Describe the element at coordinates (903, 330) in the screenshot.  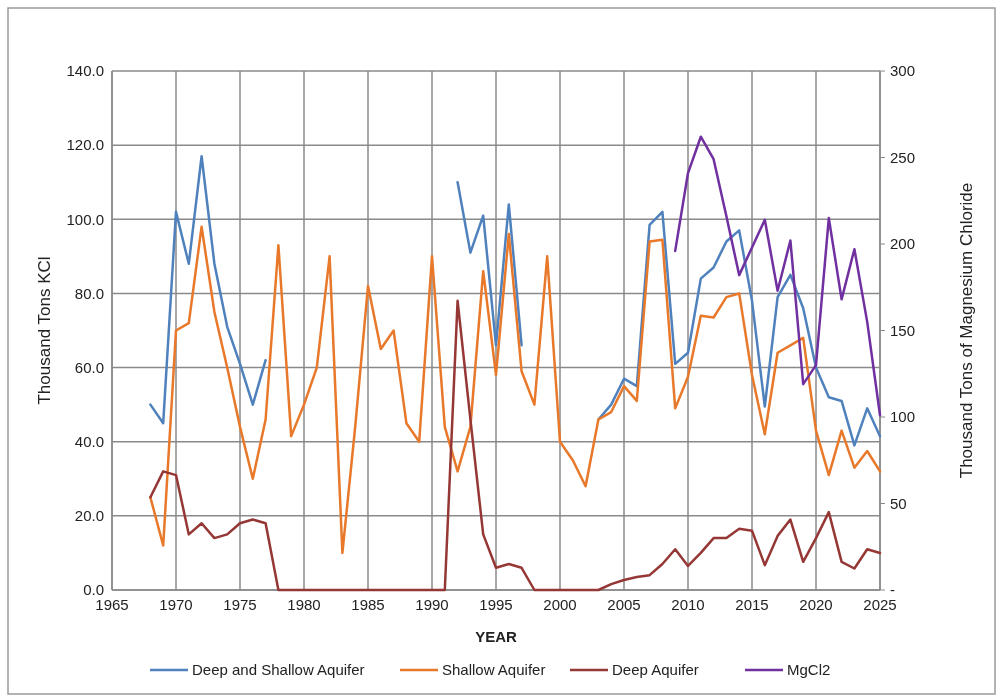
I see `y2-tick-label: 150` at that location.